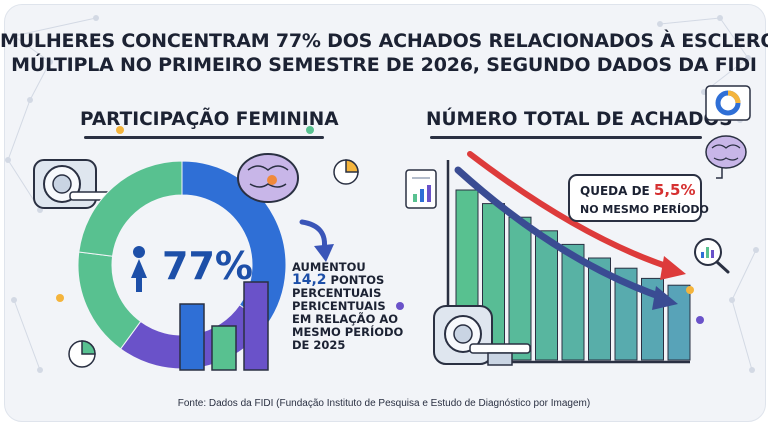  I want to click on female-percent-label: 77%, so click(207, 266).